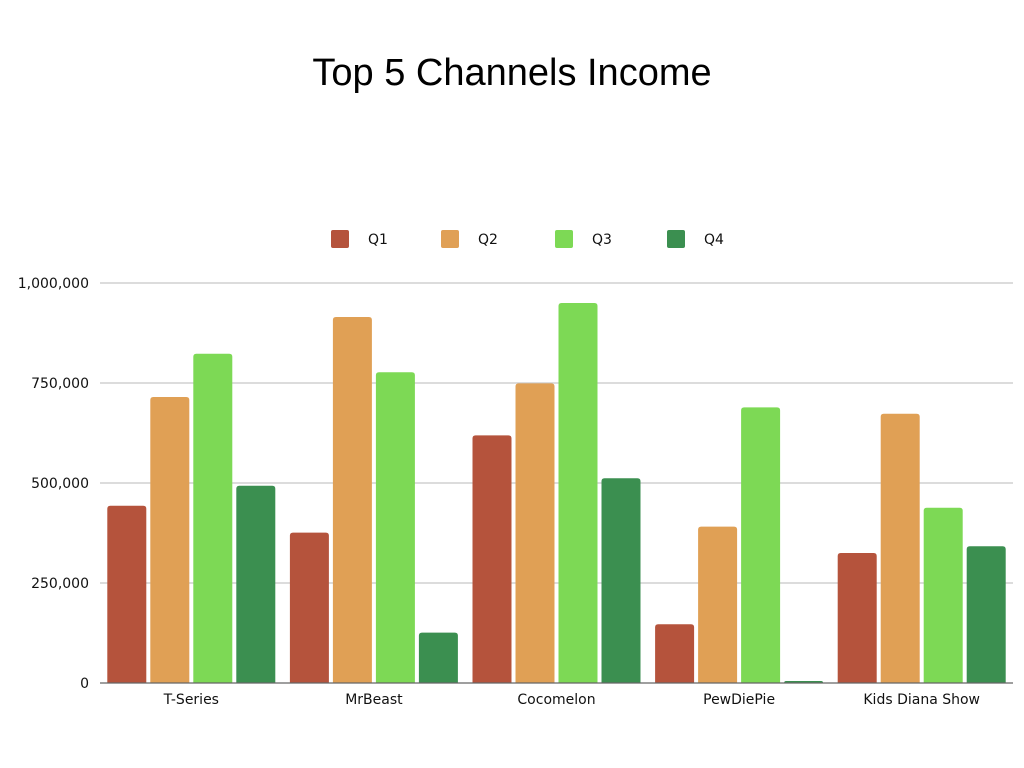  I want to click on legend-swatch-q3, so click(564, 239).